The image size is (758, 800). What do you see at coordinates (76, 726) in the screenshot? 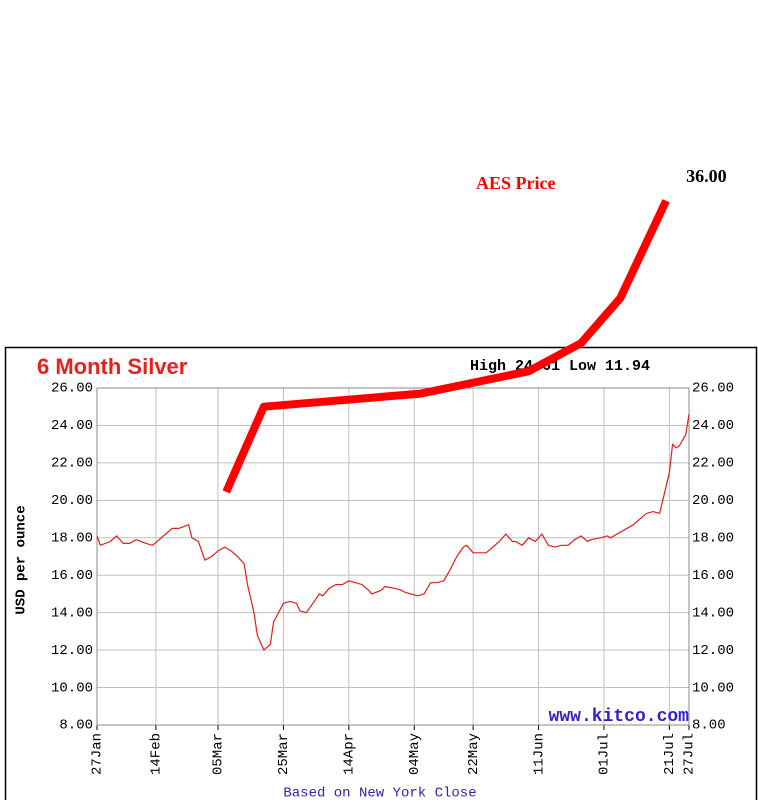
I see `y-tick-label: 8.00` at bounding box center [76, 726].